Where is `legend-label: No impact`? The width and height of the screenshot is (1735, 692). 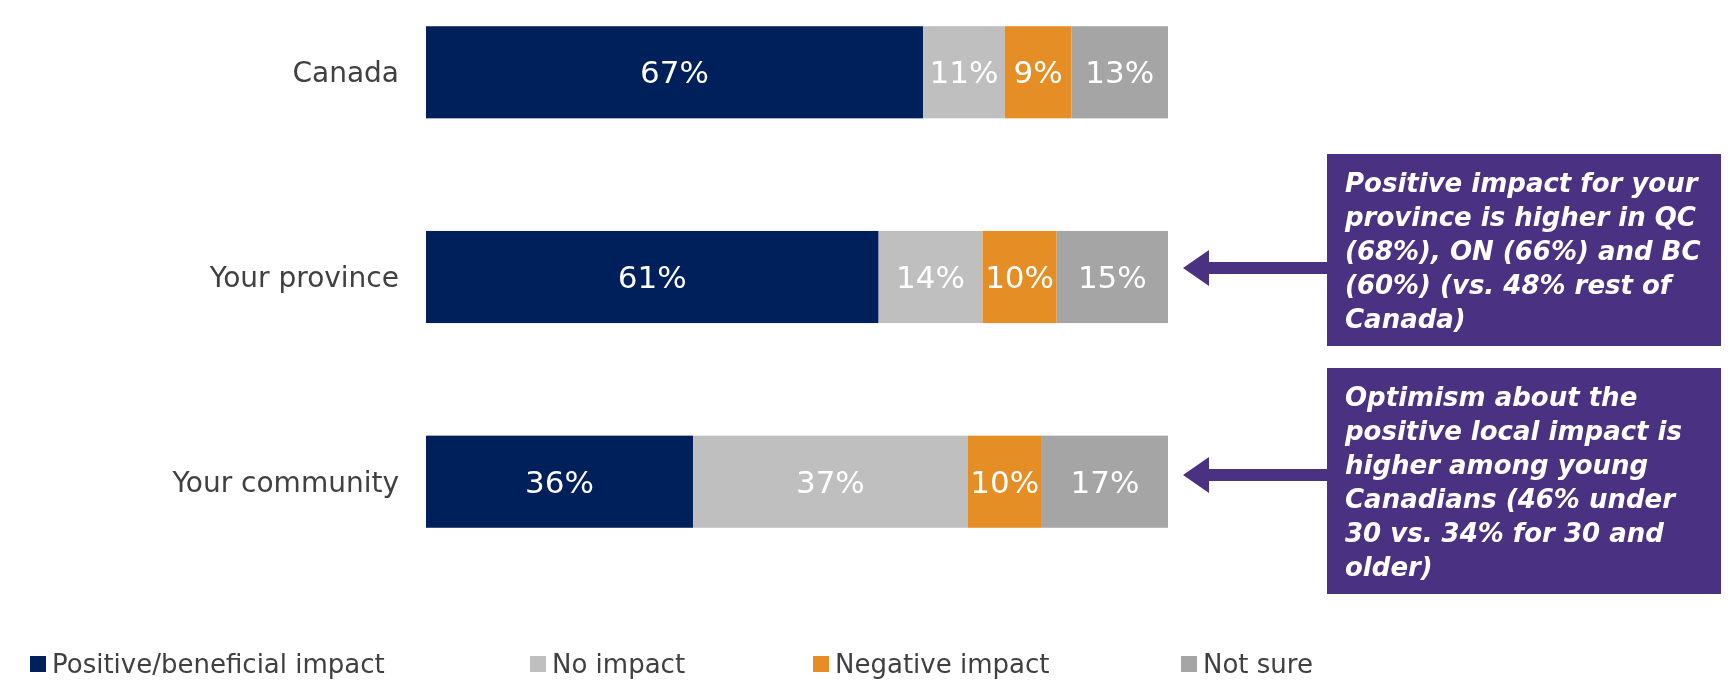 legend-label: No impact is located at coordinates (619, 664).